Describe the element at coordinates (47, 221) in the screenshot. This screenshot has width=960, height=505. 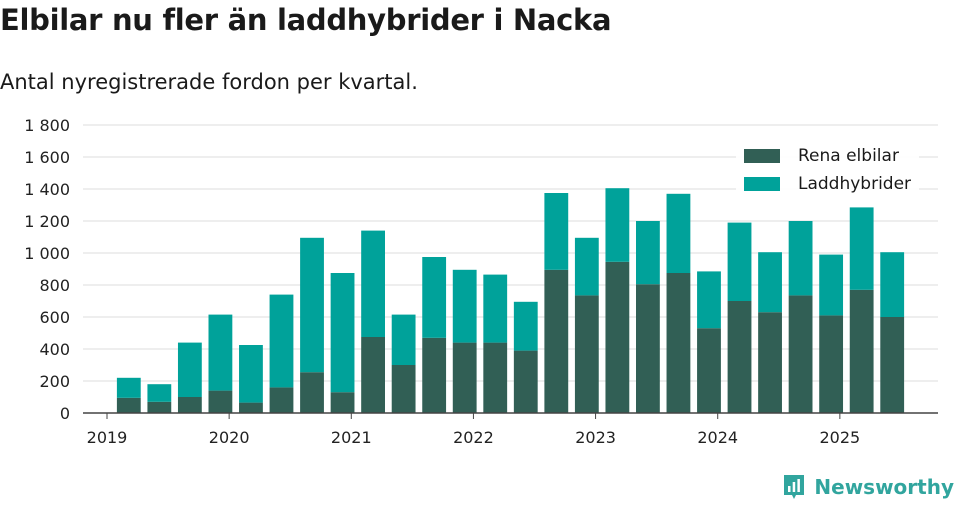
I see `y-tick-label: 1 200` at that location.